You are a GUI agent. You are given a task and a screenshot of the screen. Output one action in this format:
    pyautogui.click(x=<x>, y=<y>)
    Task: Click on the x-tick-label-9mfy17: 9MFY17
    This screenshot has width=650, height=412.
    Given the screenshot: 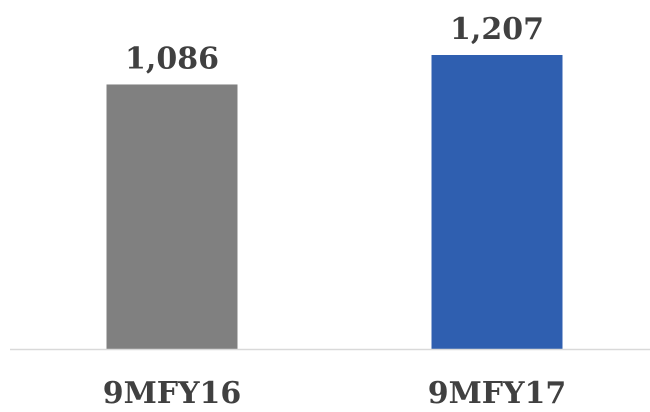 What is the action you would take?
    pyautogui.click(x=497, y=393)
    